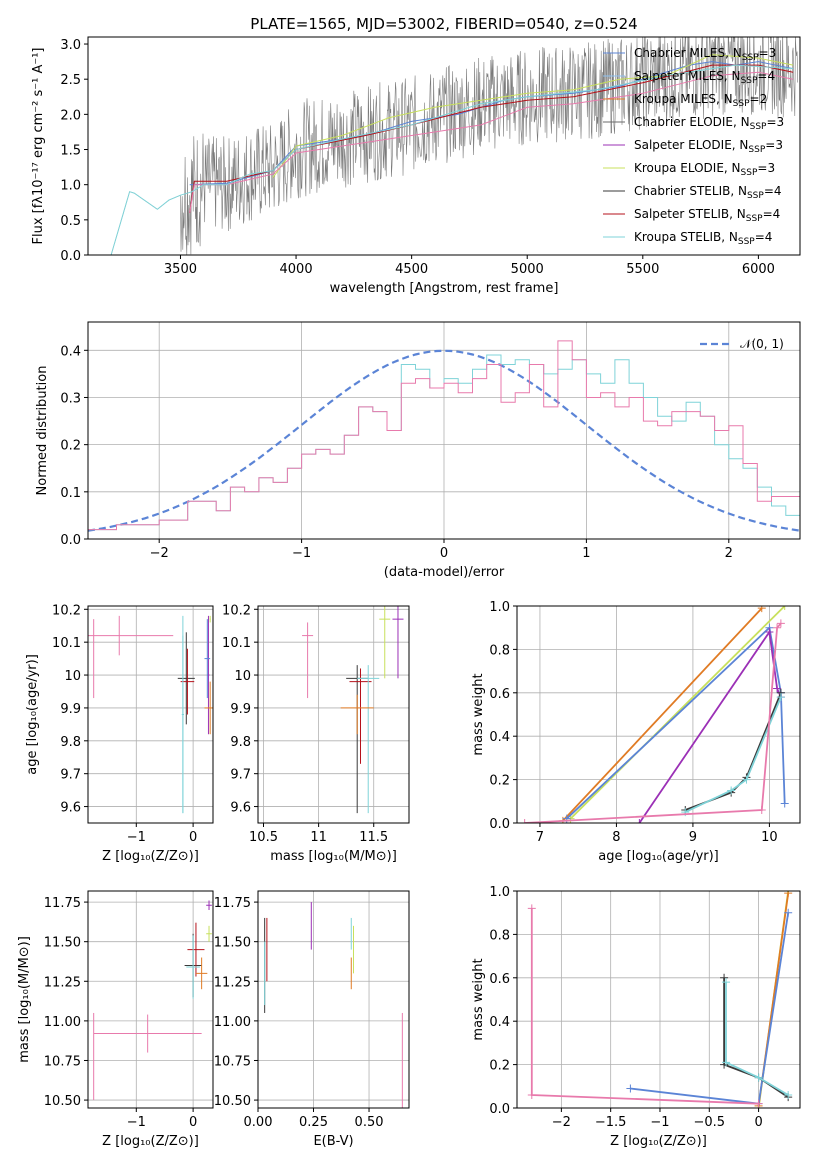 Image resolution: width=819 pixels, height=1170 pixels. What do you see at coordinates (658, 856) in the screenshot?
I see `weight_vs_age-xlabel: age [log₁₀(age/yr)]` at bounding box center [658, 856].